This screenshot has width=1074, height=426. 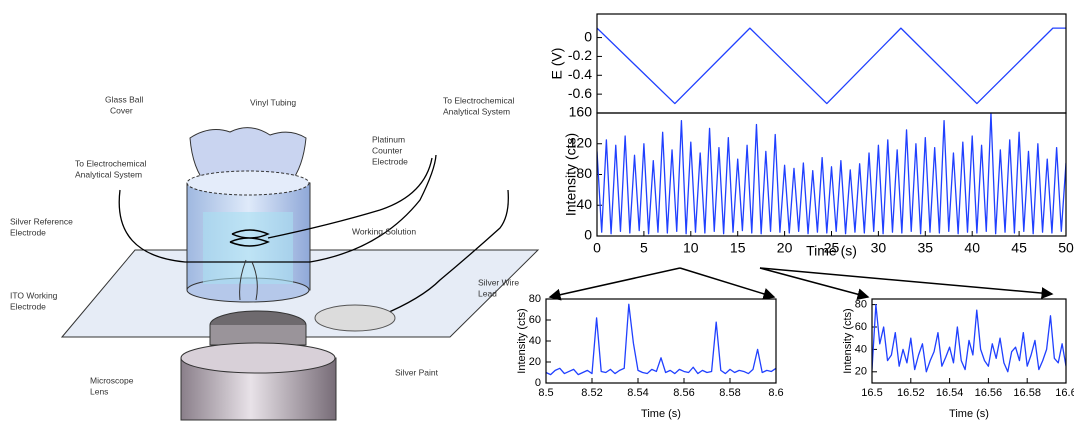 What do you see at coordinates (644, 247) in the screenshot?
I see `x-tick-label: 5` at bounding box center [644, 247].